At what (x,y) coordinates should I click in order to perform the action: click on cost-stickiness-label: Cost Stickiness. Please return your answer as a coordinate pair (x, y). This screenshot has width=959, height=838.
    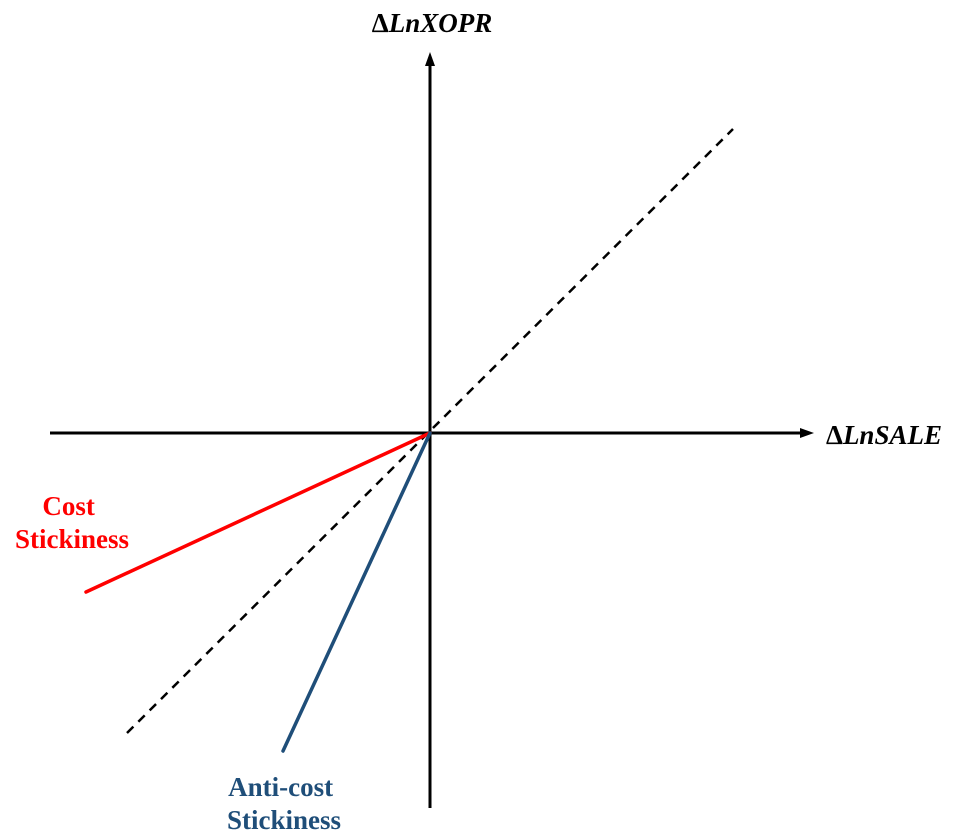
    Looking at the image, I should click on (72, 522).